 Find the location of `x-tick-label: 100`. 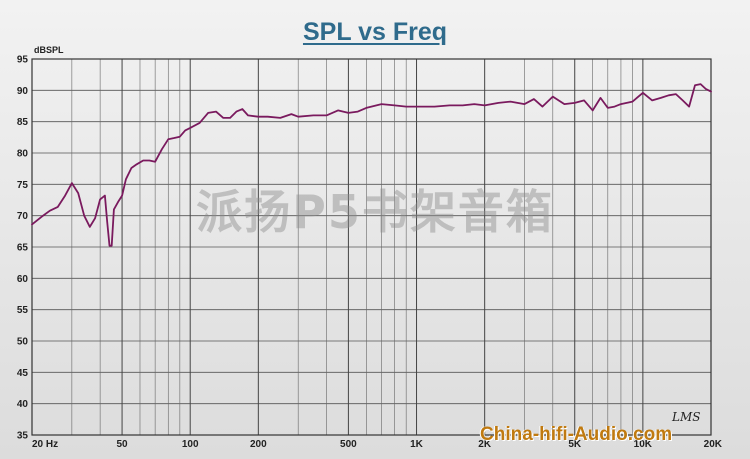

x-tick-label: 100 is located at coordinates (190, 444).